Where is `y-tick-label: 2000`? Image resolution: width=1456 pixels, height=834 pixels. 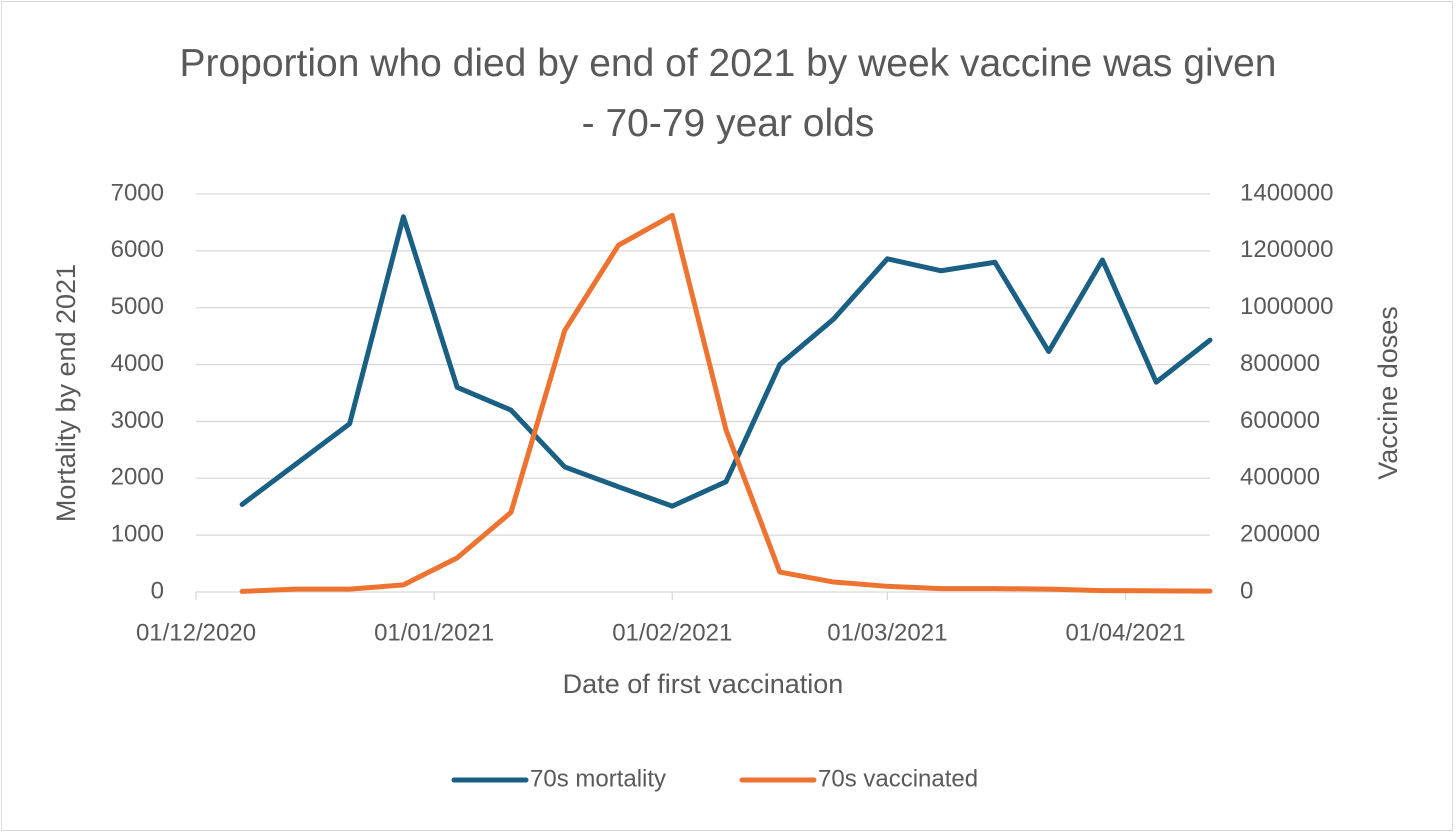
y-tick-label: 2000 is located at coordinates (137, 477).